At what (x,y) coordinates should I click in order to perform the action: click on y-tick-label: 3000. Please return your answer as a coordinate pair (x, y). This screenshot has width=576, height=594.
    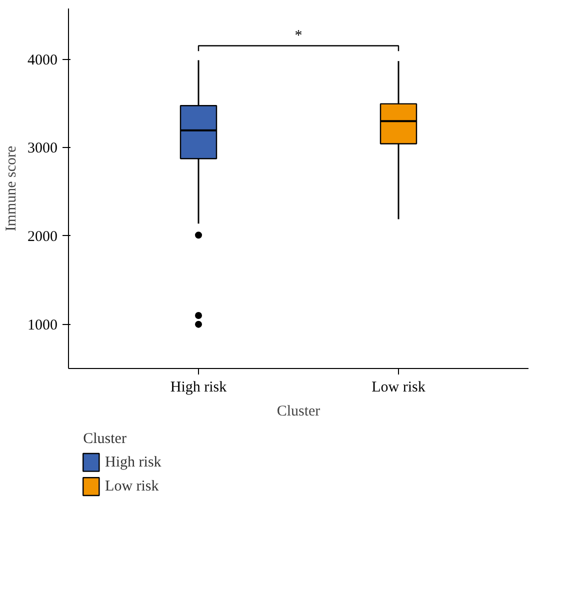
    Looking at the image, I should click on (43, 148).